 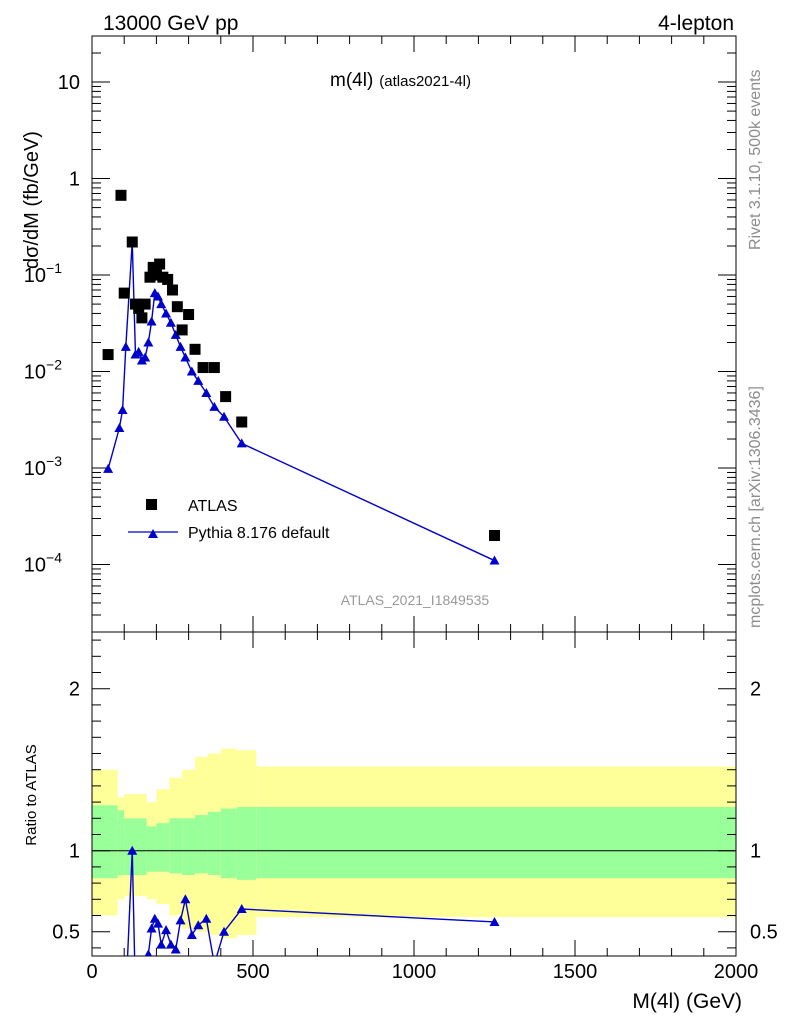 I want to click on mcplots-text: mcplots.cern.ch [arXiv:1306.3436], so click(x=755, y=507).